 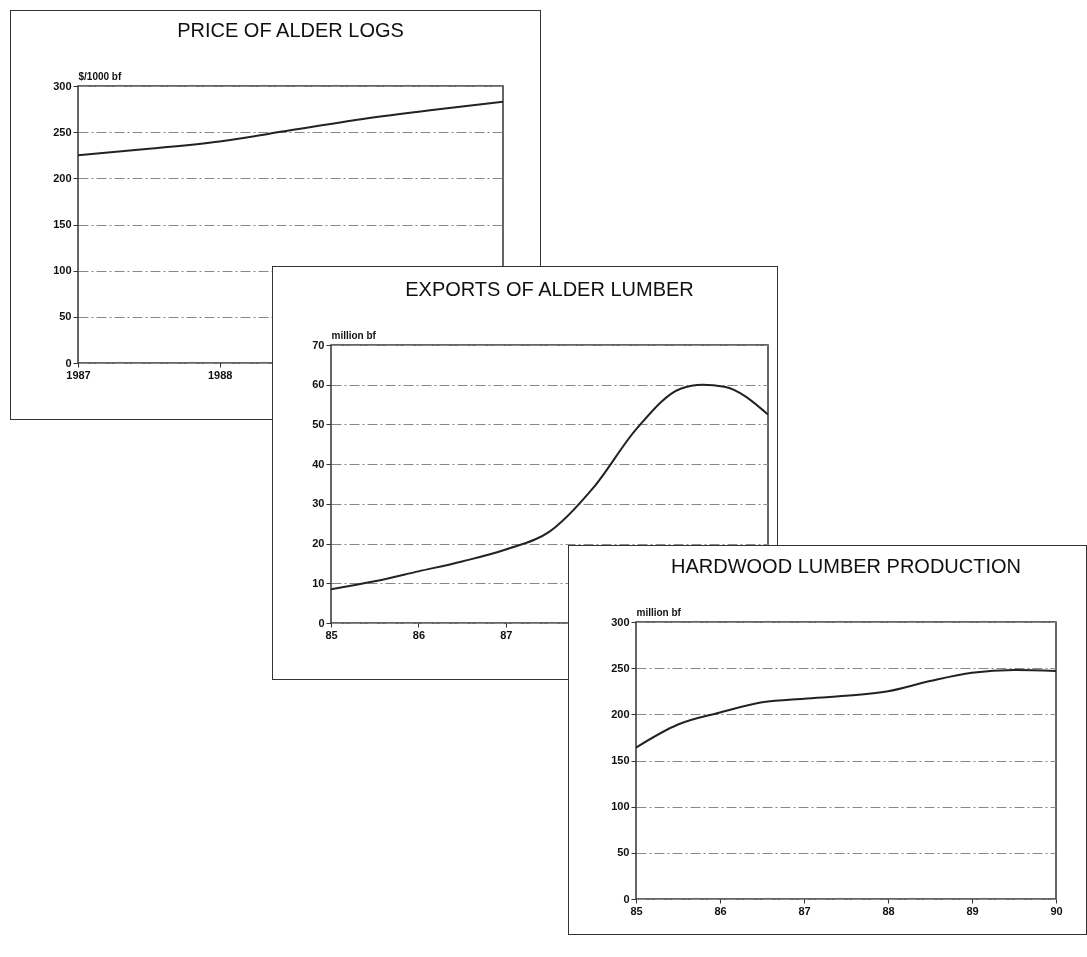 What do you see at coordinates (318, 503) in the screenshot?
I see `y-tick-label: 30` at bounding box center [318, 503].